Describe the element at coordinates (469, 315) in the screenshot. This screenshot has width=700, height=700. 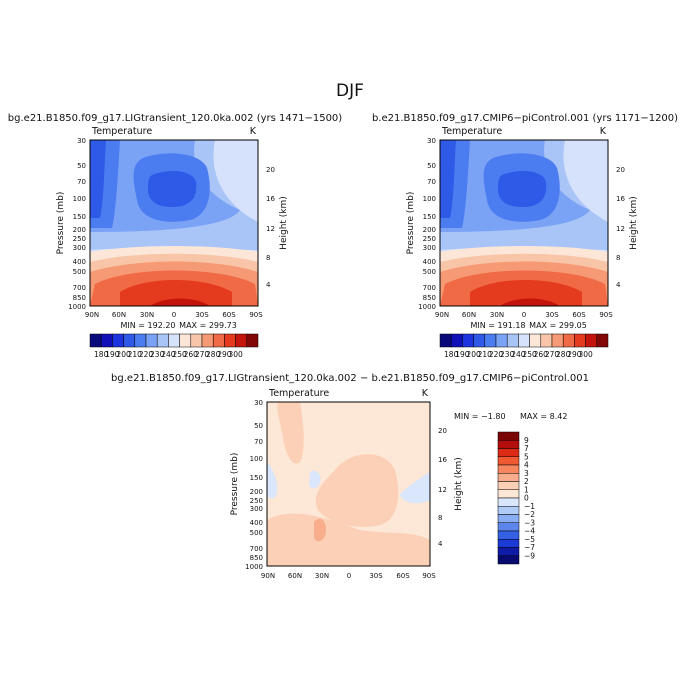
I see `x-tick-label: 60N` at that location.